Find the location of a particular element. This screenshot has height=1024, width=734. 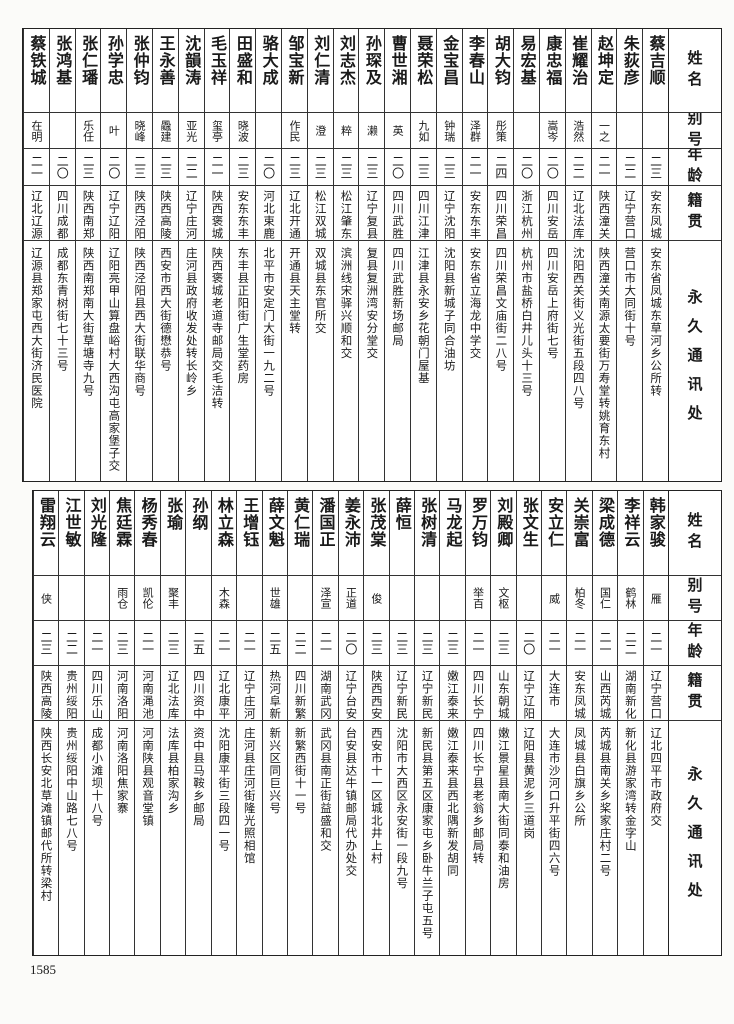

alias-cell: 雨仓 is located at coordinates (122, 598).